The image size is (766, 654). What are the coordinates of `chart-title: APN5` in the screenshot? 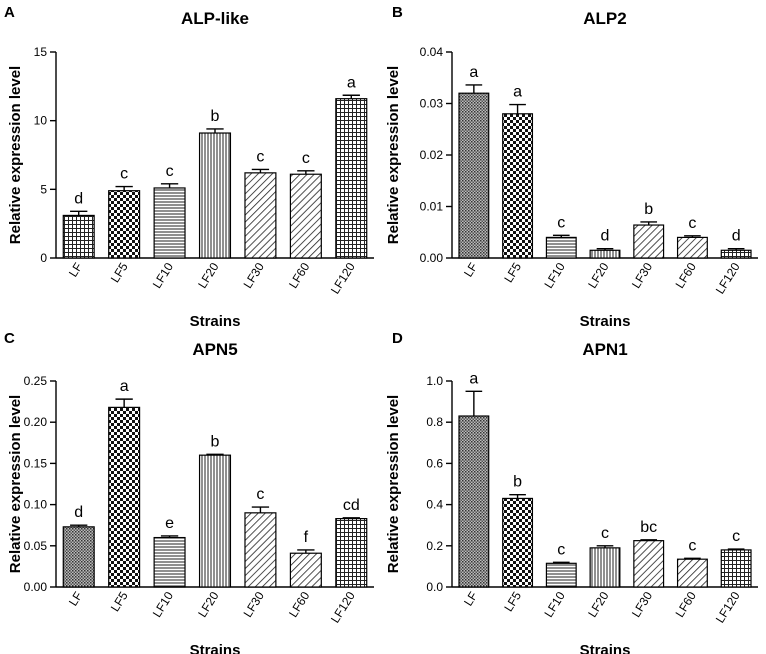 It's located at (214, 349).